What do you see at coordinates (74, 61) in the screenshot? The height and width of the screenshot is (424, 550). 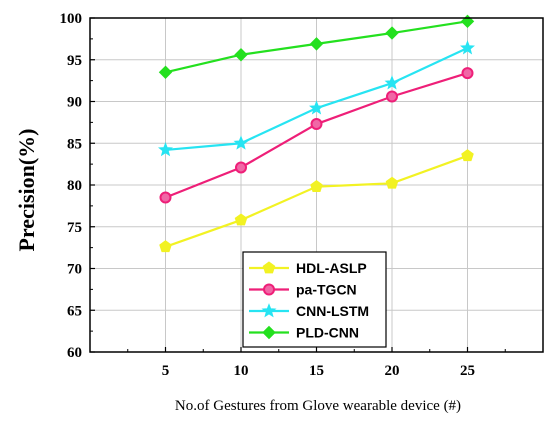 I see `y-tick-label: 95` at bounding box center [74, 61].